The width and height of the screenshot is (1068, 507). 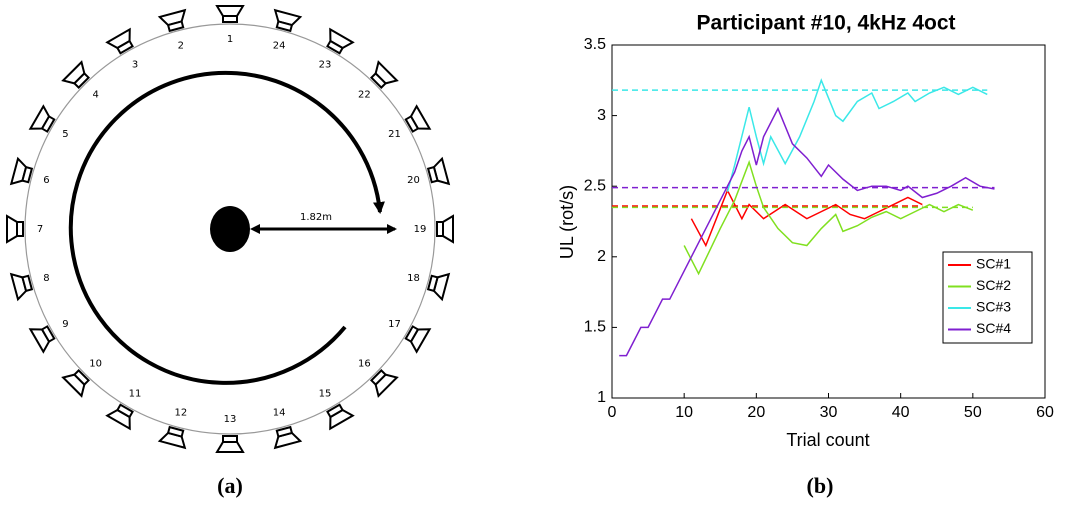 I want to click on x-tick-label: 0, so click(x=612, y=412).